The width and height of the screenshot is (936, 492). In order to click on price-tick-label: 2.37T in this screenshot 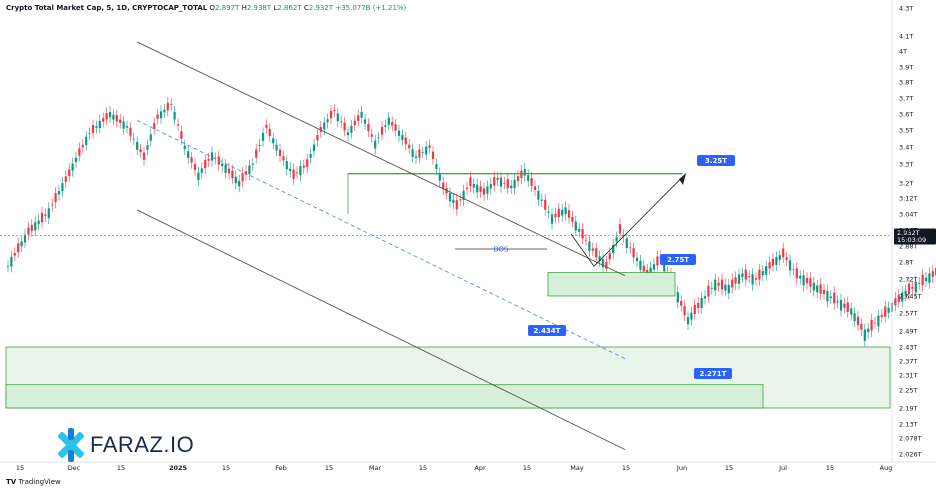, I will do `click(908, 362)`.